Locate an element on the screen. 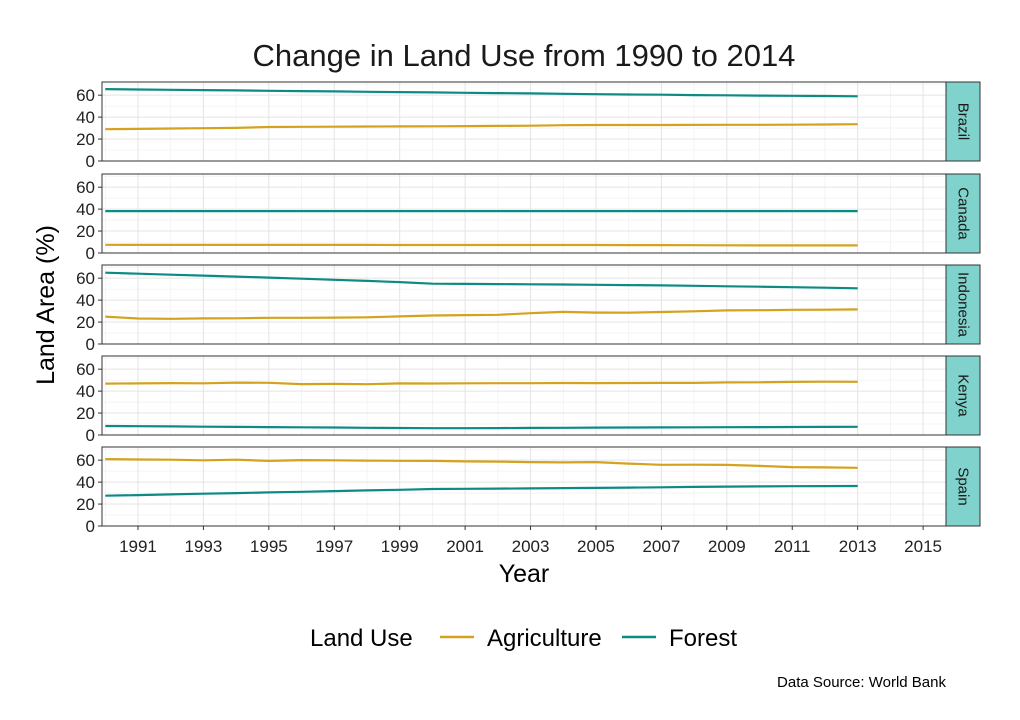 The width and height of the screenshot is (1020, 720). facet-label-spain: Spain is located at coordinates (963, 486).